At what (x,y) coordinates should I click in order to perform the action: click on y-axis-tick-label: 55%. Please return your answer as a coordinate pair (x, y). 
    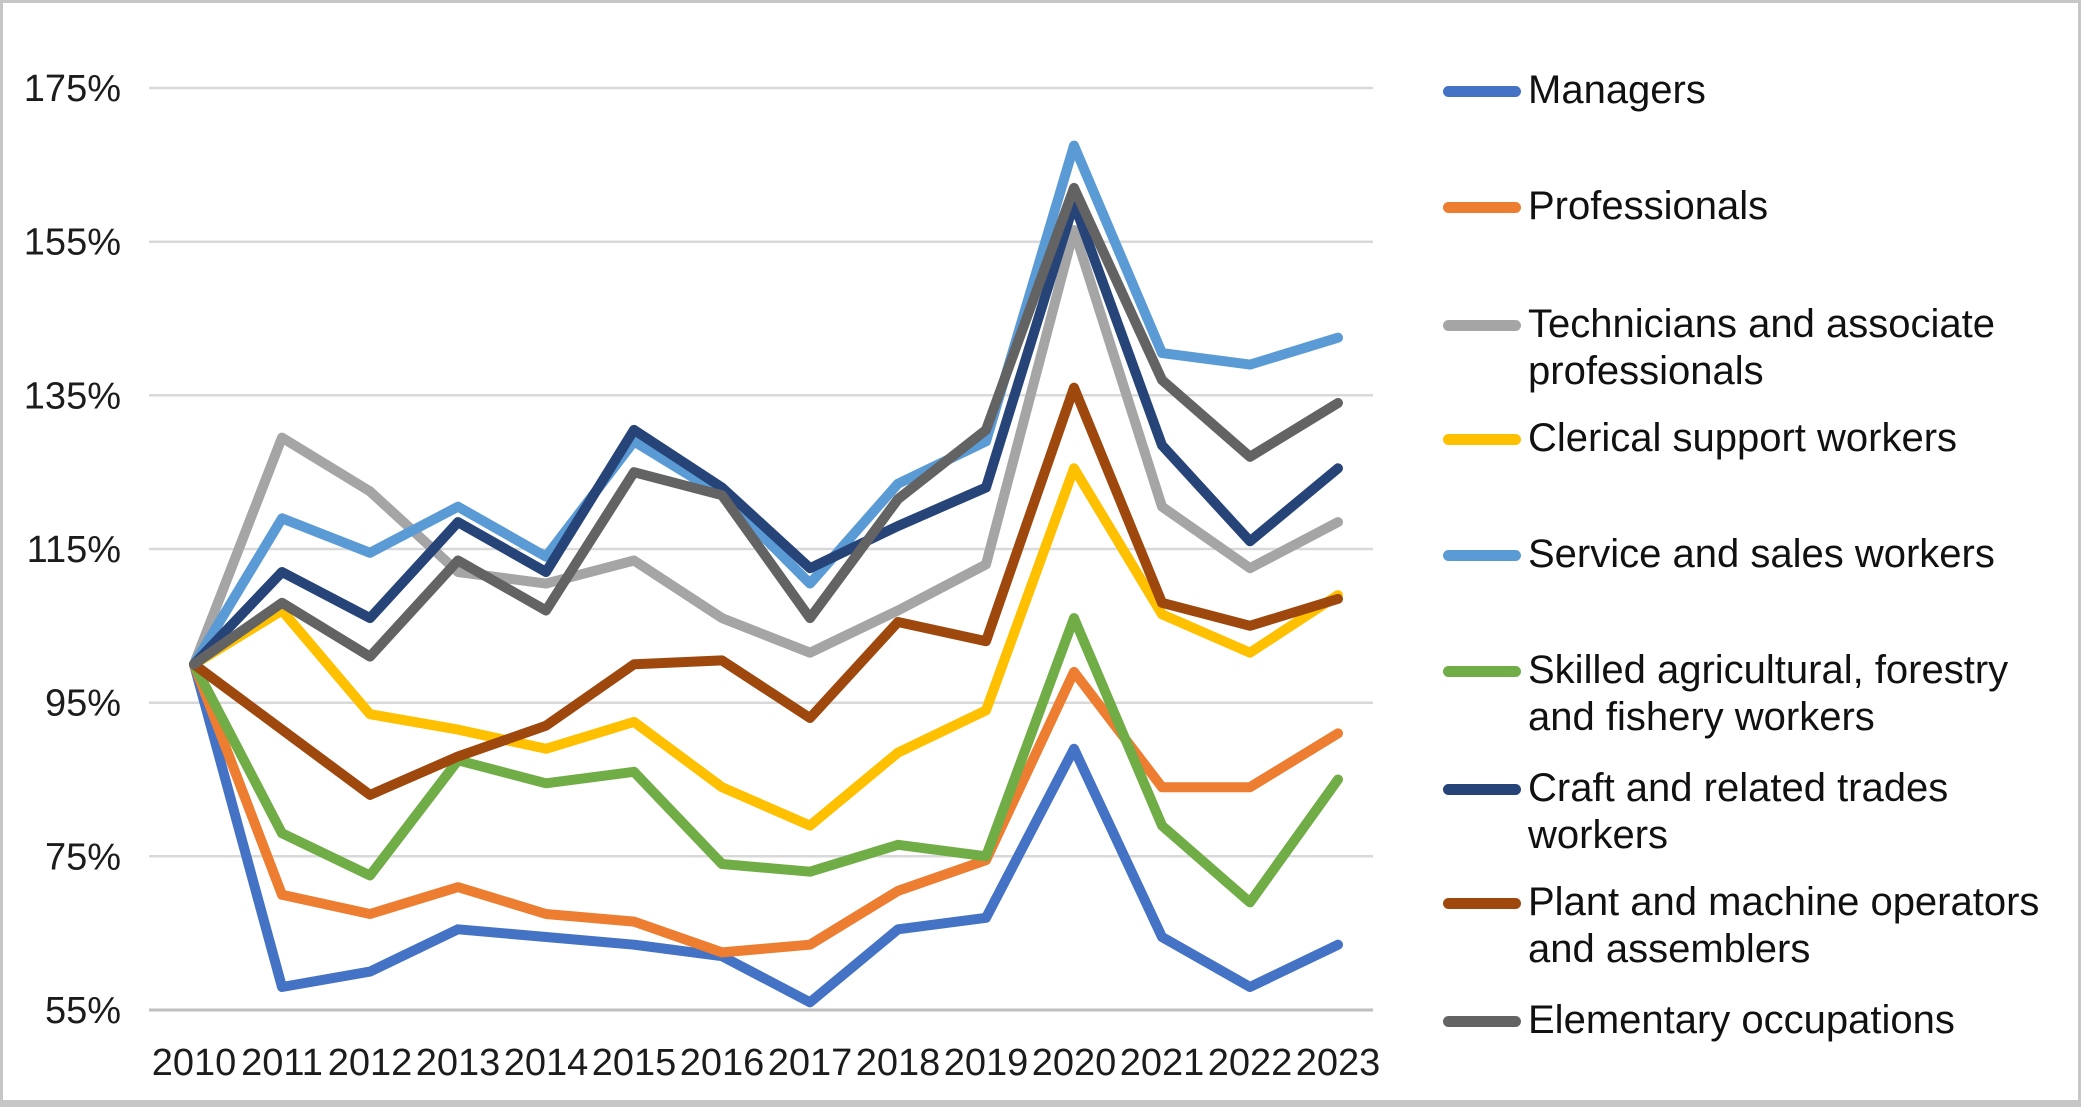
    Looking at the image, I should click on (83, 1011).